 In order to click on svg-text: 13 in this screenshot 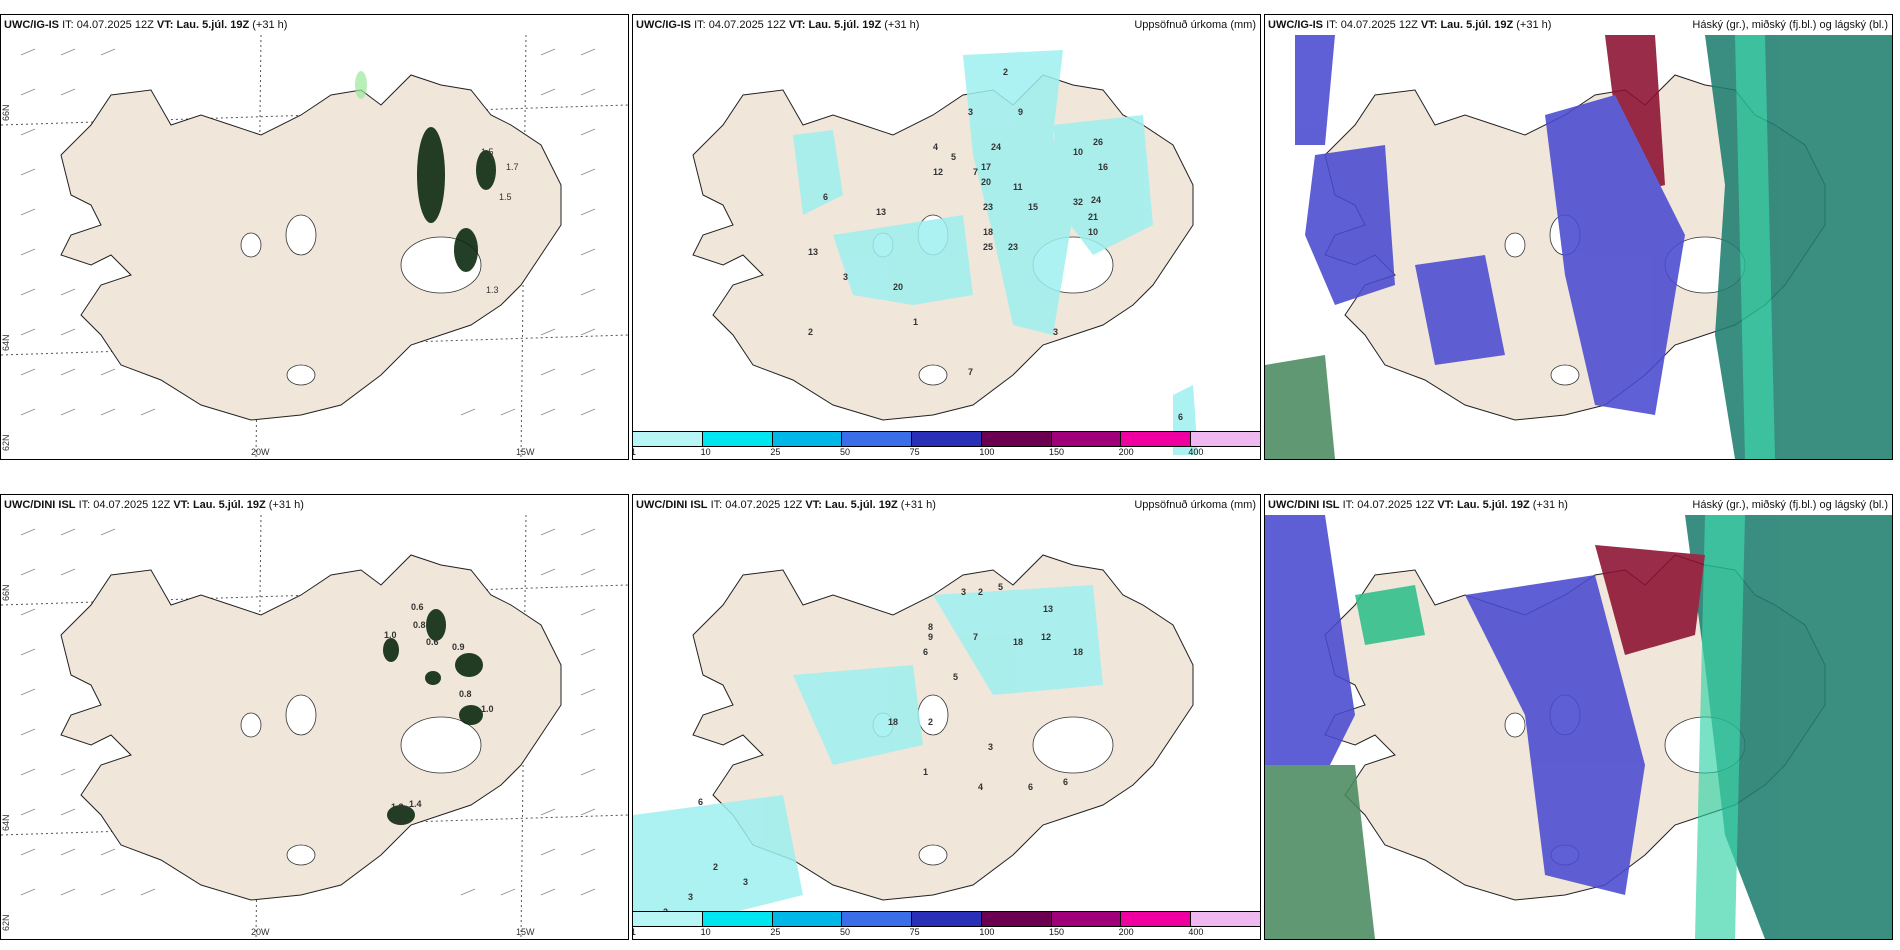, I will do `click(881, 212)`.